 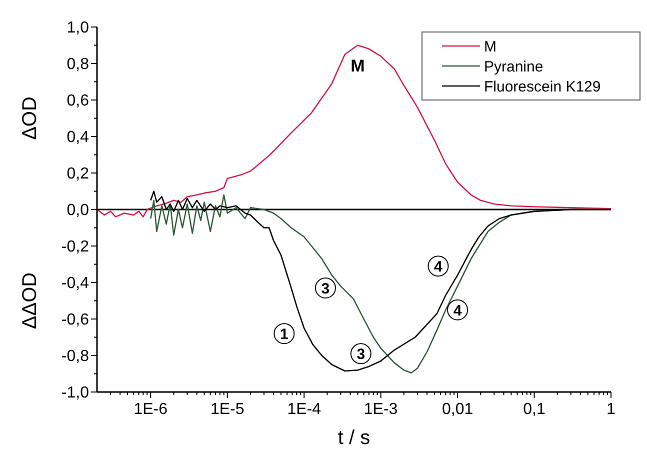 I want to click on y-tick-label: -0,2, so click(x=75, y=247).